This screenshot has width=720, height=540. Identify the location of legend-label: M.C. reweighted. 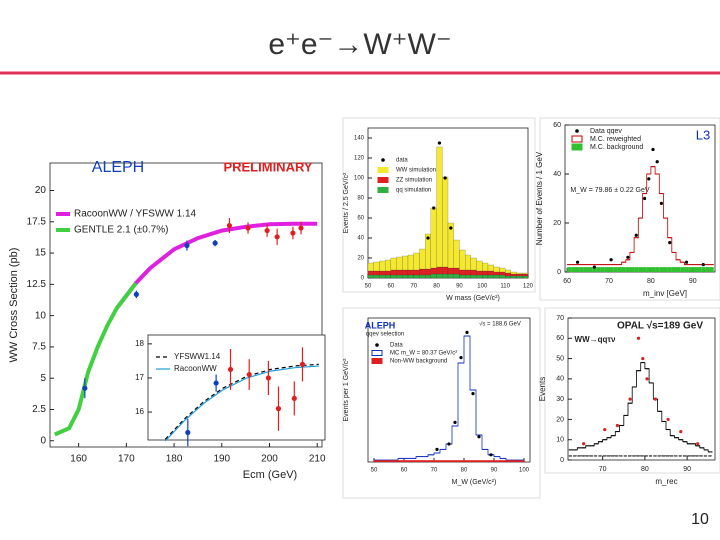
(615, 139).